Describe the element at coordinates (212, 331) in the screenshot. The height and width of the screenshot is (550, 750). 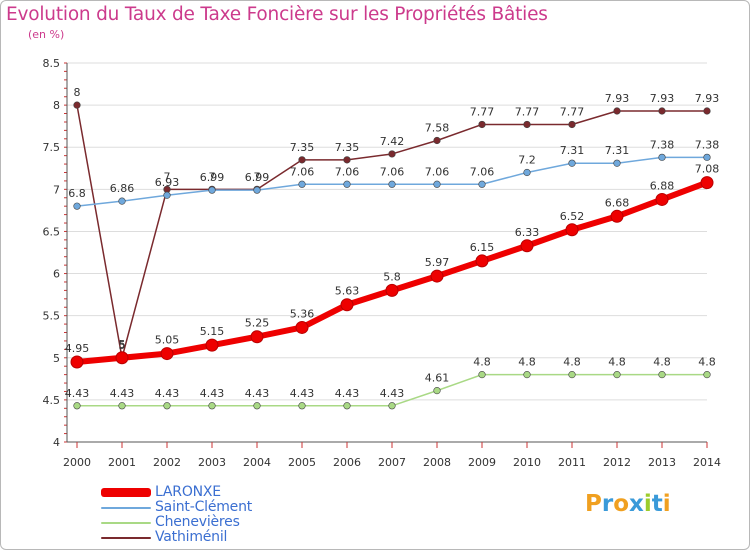
I see `data-label-laronxe: 5.15` at that location.